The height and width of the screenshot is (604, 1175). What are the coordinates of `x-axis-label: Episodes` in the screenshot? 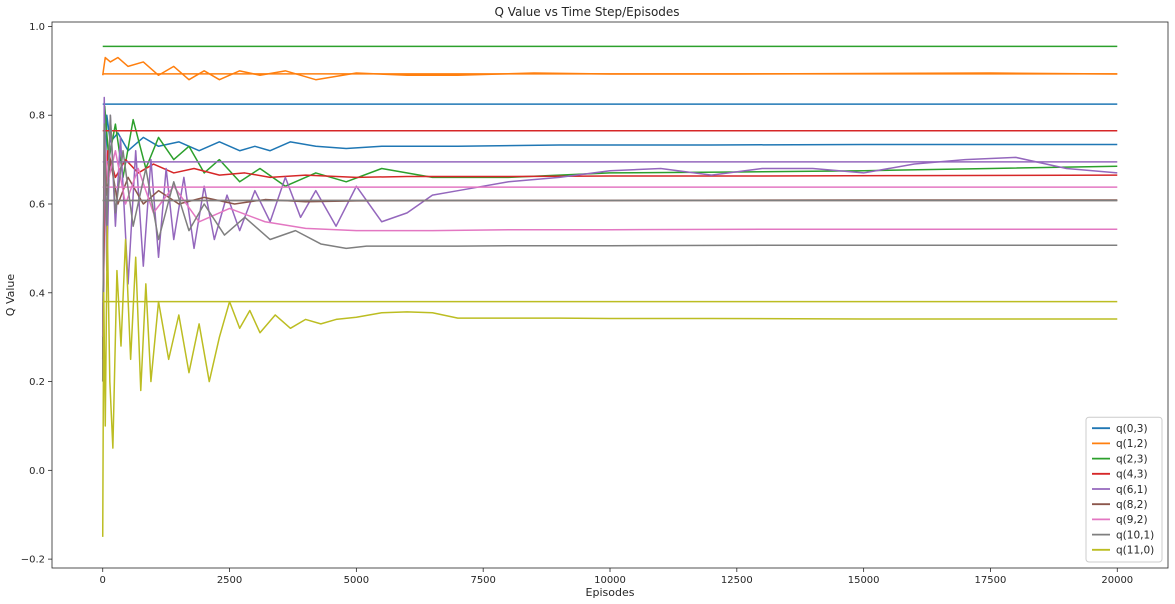 It's located at (610, 592).